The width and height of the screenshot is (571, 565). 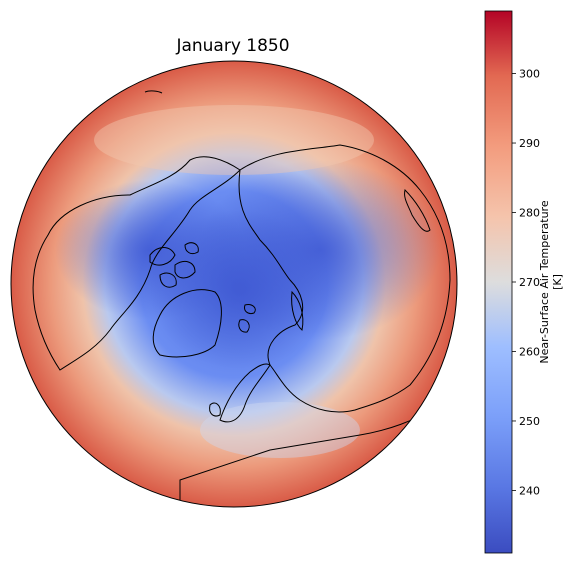 What do you see at coordinates (529, 282) in the screenshot?
I see `colorbar-tick-label: 270` at bounding box center [529, 282].